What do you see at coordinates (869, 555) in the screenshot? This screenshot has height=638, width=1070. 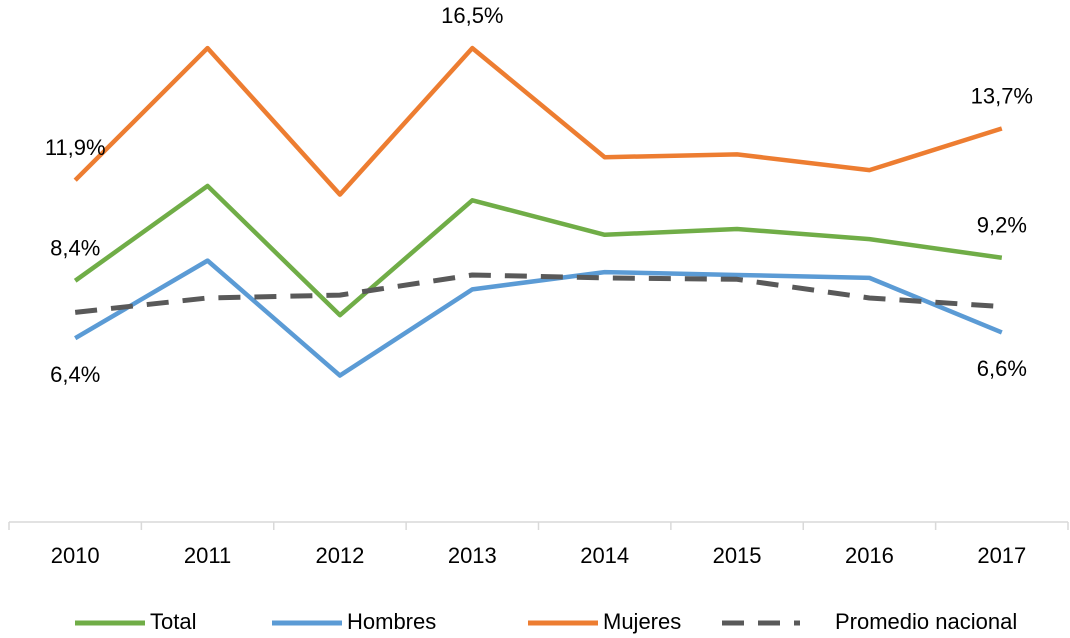 I see `x-tick-label: 2016` at bounding box center [869, 555].